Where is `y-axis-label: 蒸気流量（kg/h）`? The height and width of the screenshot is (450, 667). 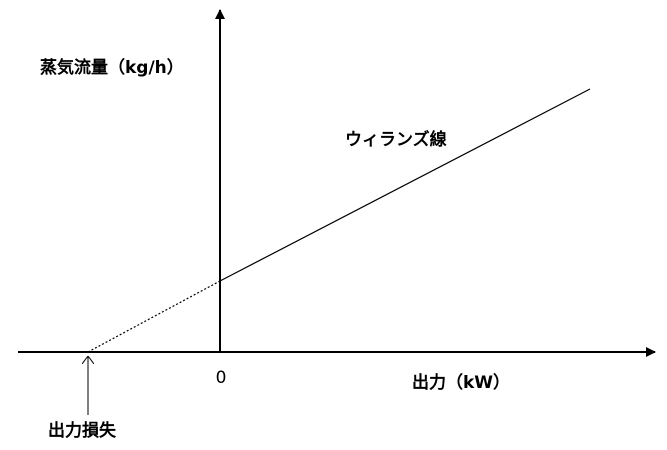
y-axis-label: 蒸気流量（kg/h） is located at coordinates (112, 67).